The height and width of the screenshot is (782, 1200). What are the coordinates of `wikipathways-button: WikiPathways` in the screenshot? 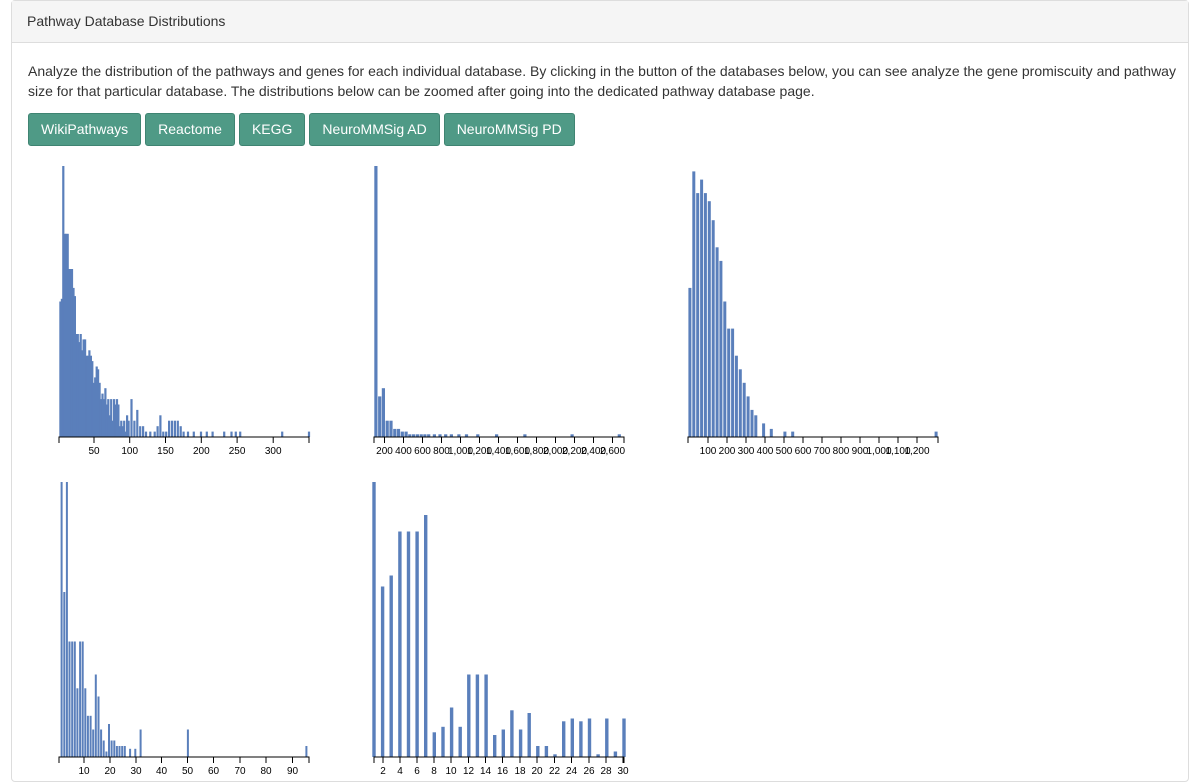 It's located at (85, 129).